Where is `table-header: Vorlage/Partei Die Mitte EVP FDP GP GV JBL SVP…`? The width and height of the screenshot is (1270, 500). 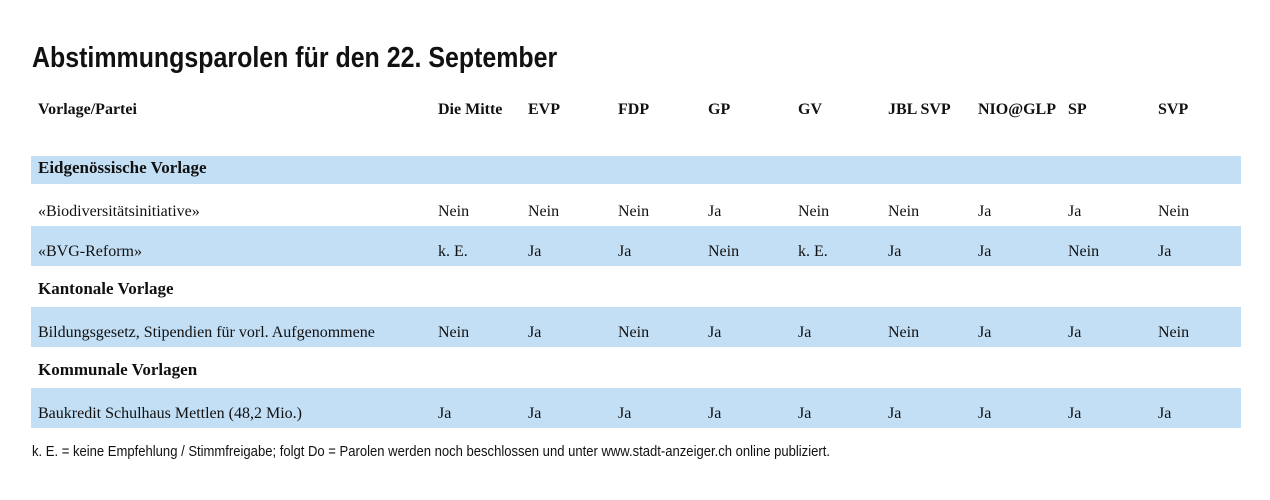
table-header: Vorlage/Partei Die Mitte EVP FDP GP GV JBL SVP… is located at coordinates (635, 113).